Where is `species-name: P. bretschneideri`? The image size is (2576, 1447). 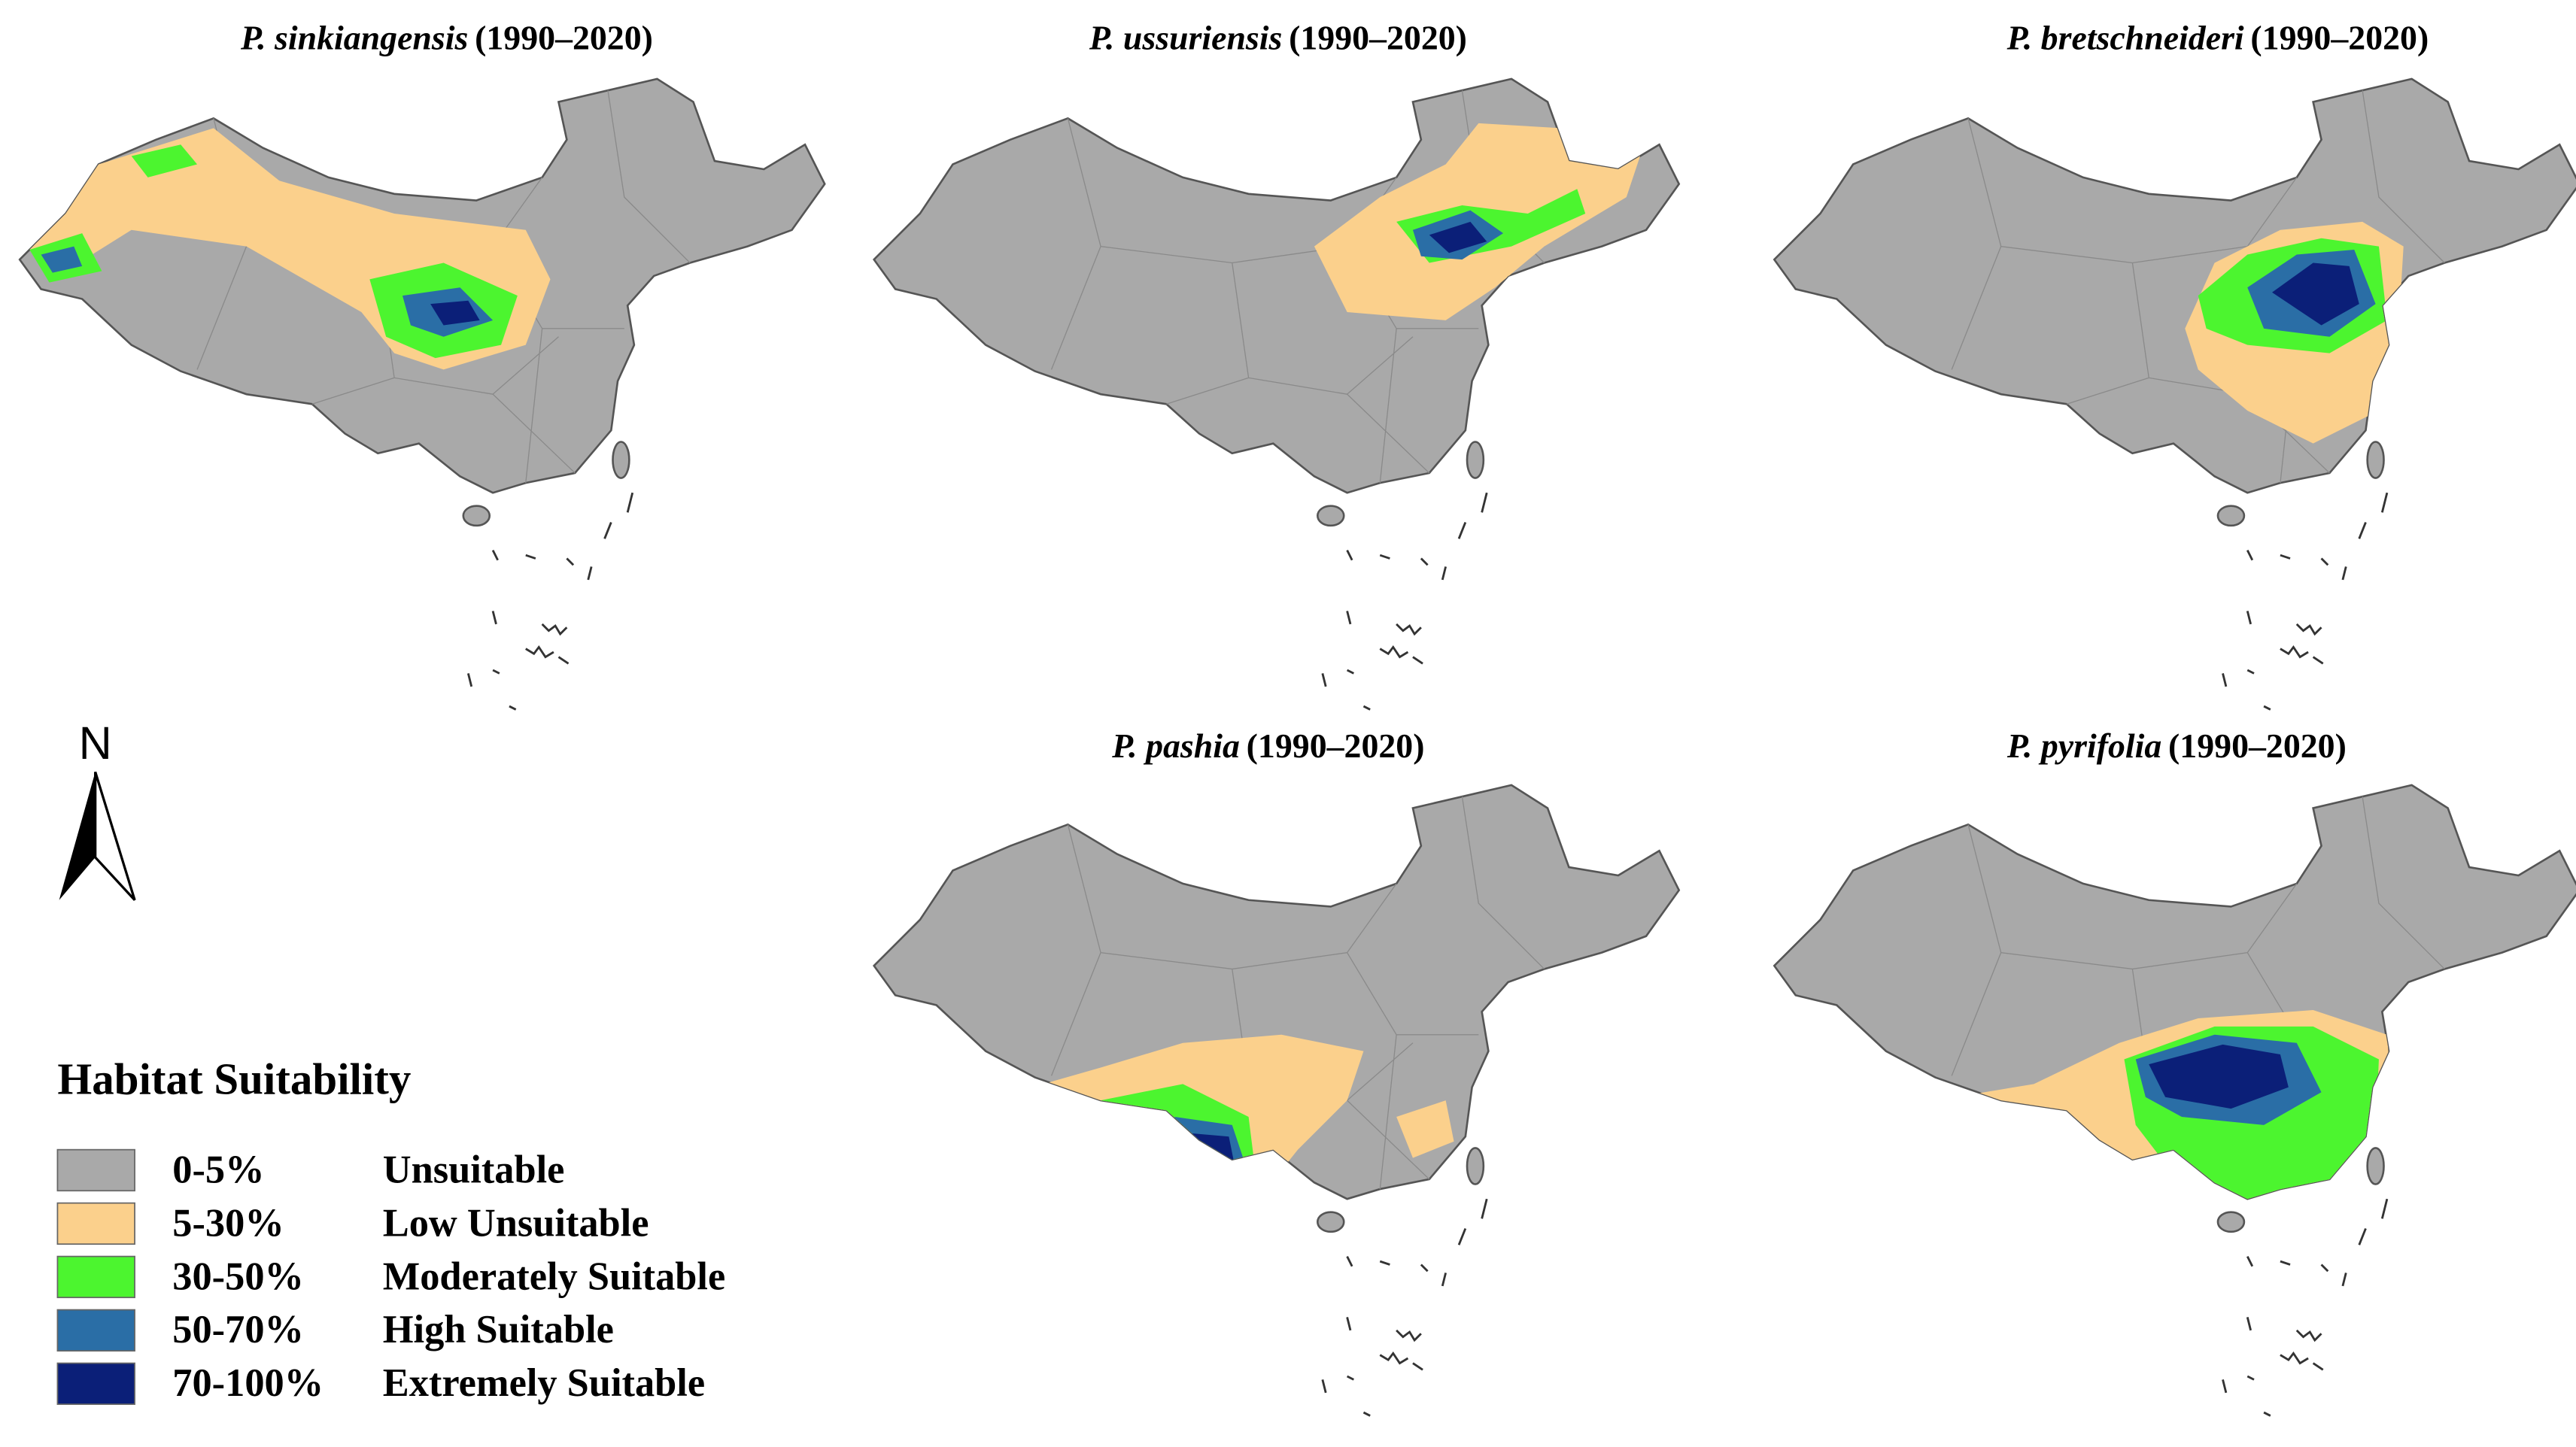 species-name: P. bretschneideri is located at coordinates (2125, 38).